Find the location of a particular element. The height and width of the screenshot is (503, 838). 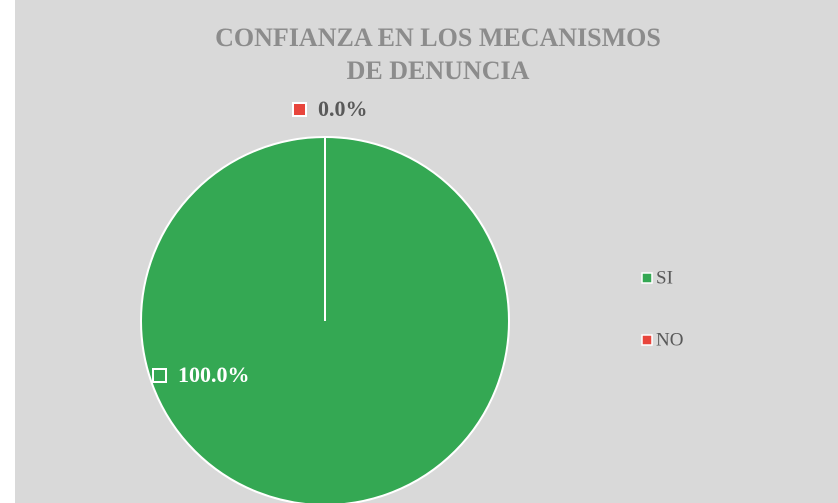

chart-title: DE DENUNCIA is located at coordinates (438, 70).